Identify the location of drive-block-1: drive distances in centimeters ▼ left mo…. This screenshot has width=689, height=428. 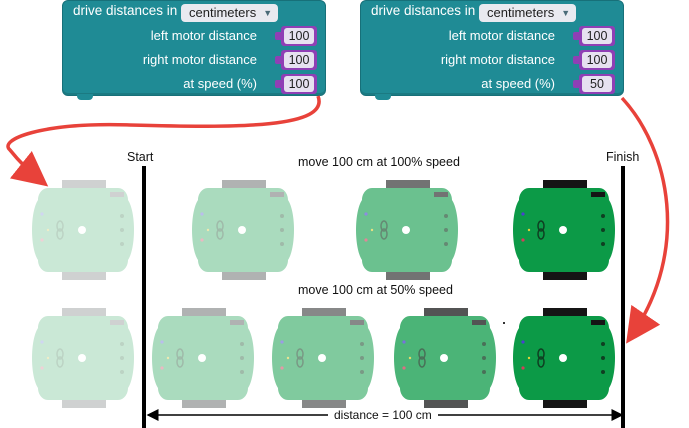
(194, 50).